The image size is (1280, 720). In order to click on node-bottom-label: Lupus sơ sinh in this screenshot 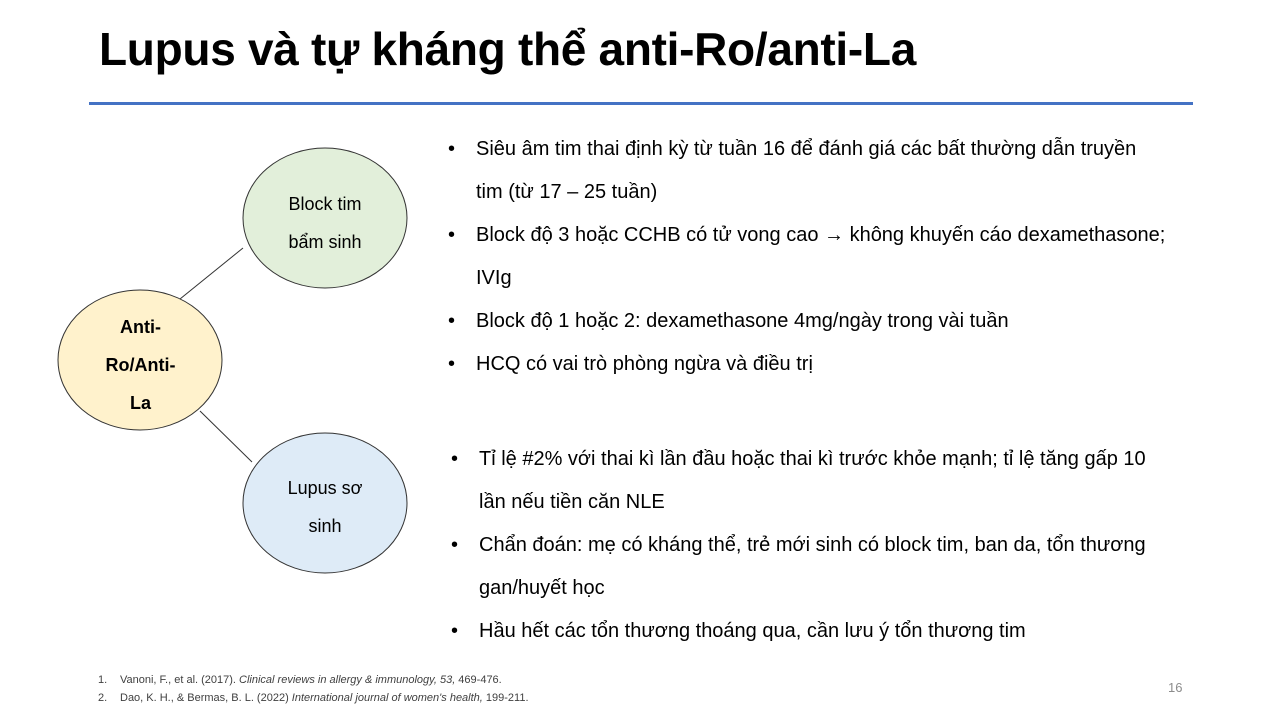, I will do `click(325, 507)`.